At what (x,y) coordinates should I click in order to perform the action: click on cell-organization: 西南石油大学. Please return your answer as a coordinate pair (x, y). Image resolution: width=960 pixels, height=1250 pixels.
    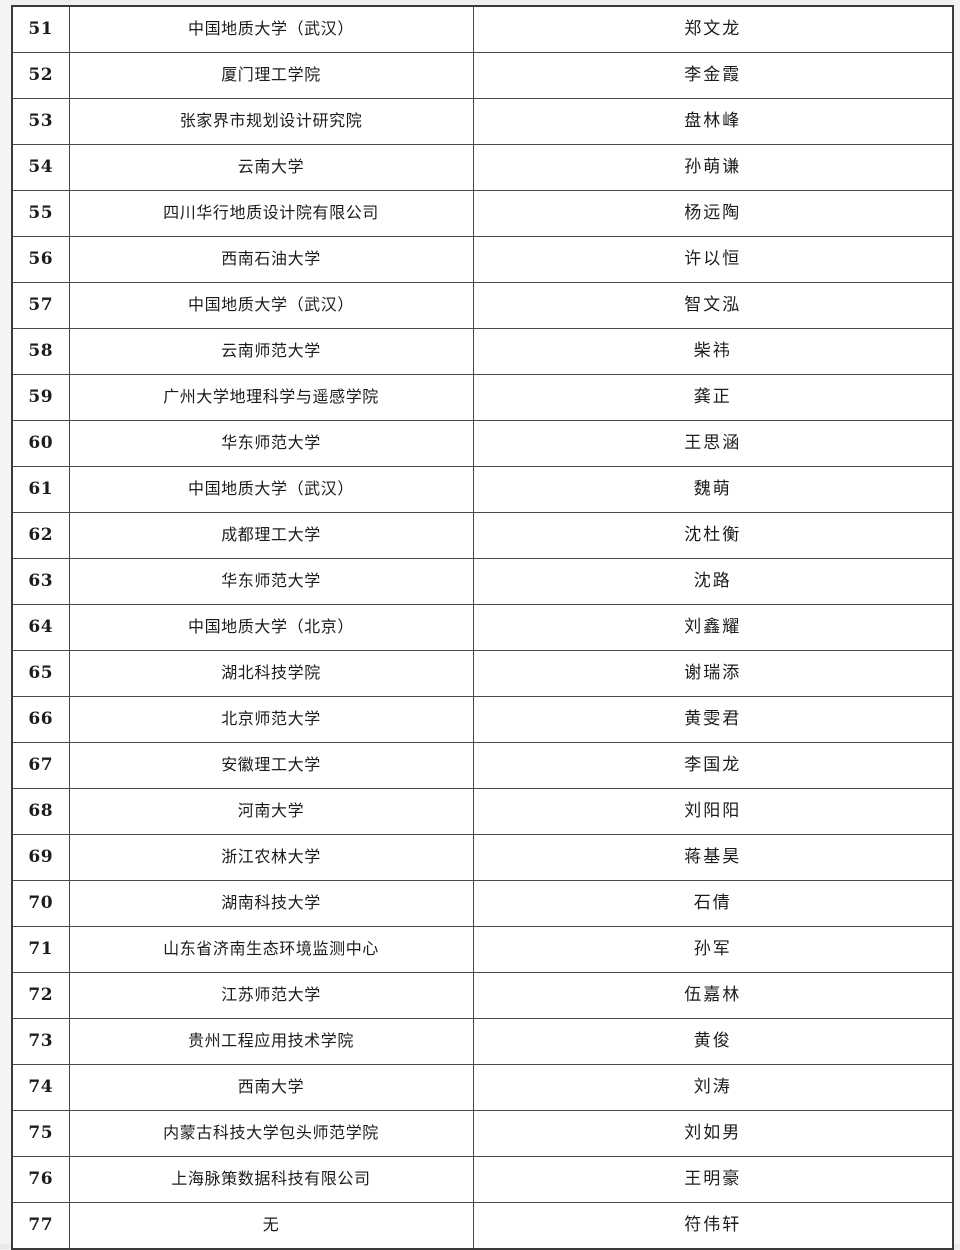
    Looking at the image, I should click on (271, 259).